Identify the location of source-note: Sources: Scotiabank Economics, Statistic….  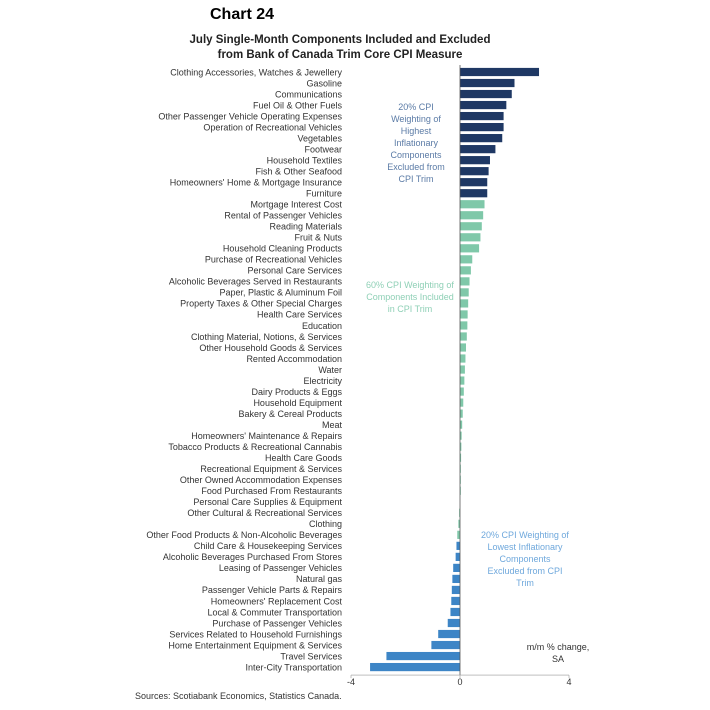
(238, 696).